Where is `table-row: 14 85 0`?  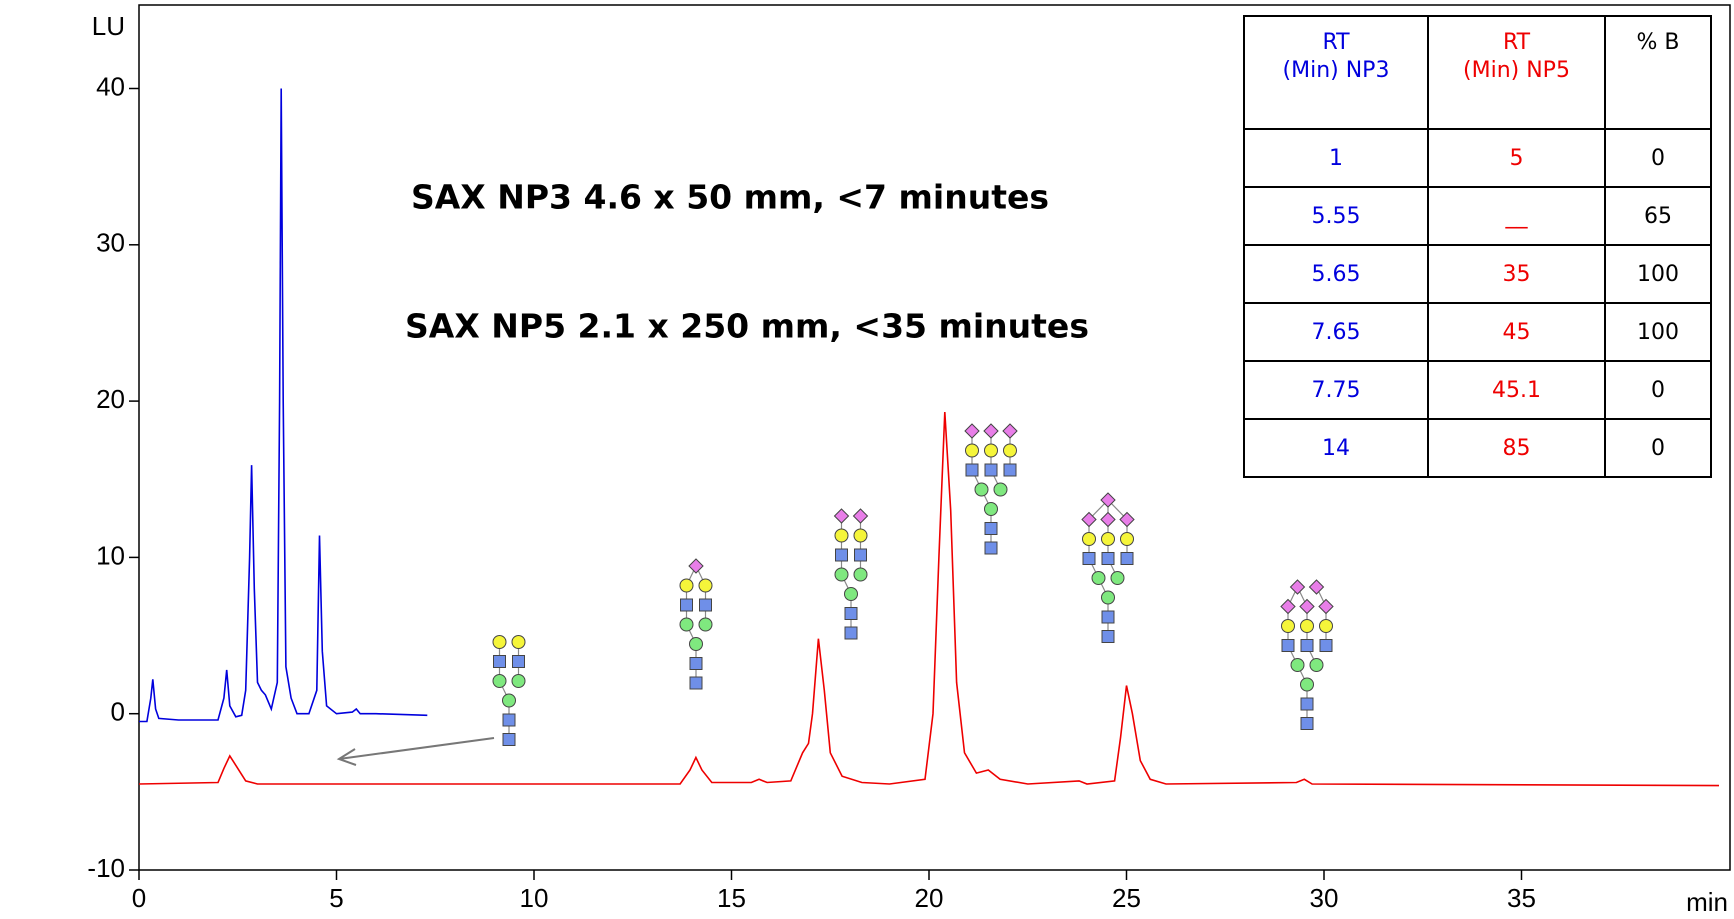 table-row: 14 85 0 is located at coordinates (1477, 448).